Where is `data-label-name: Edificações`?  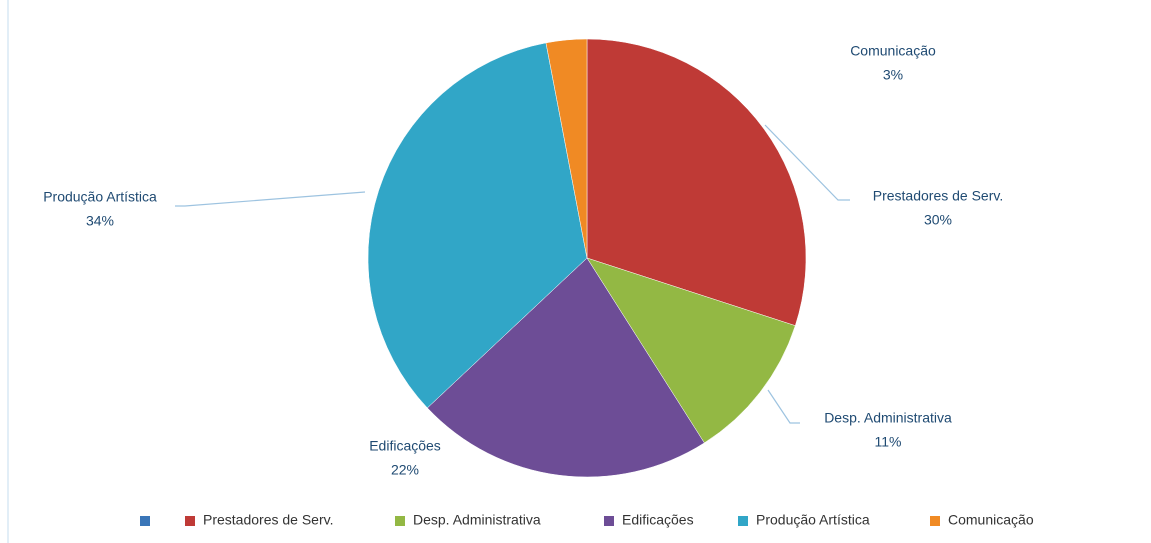
data-label-name: Edificações is located at coordinates (405, 446).